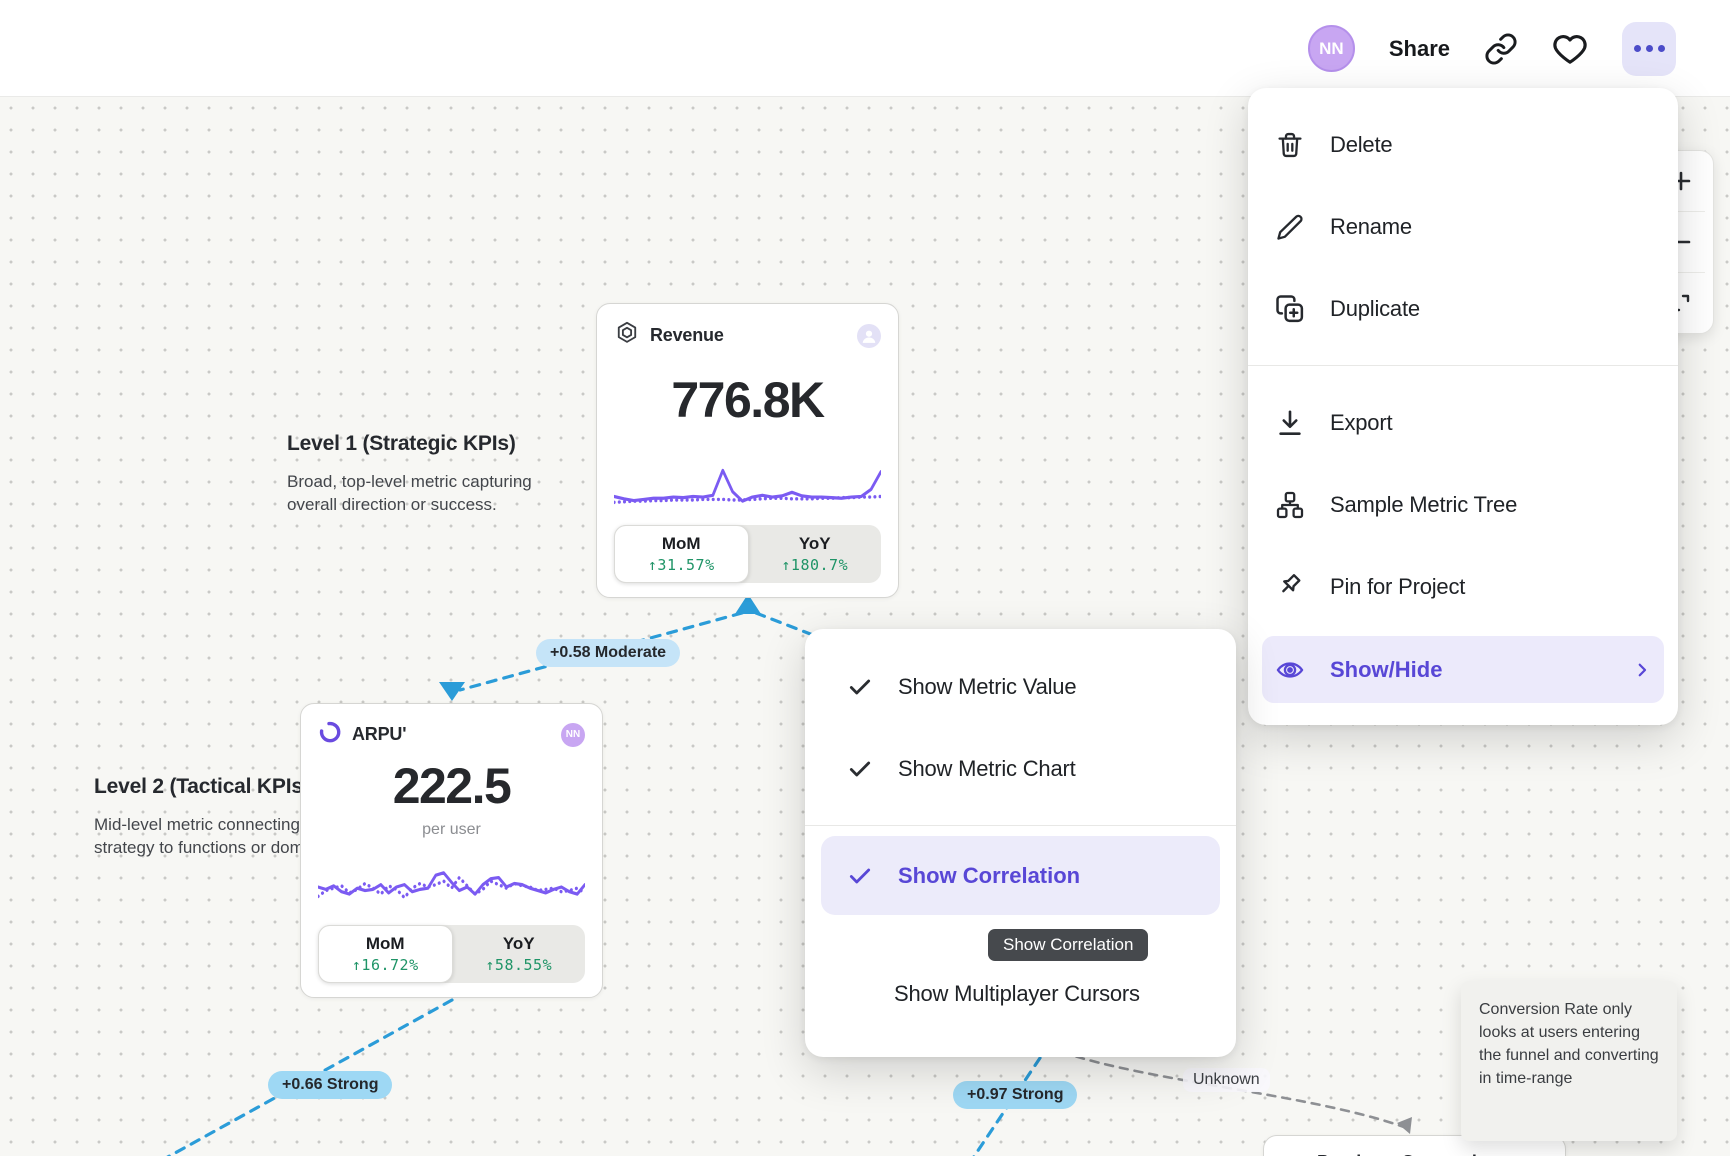  Describe the element at coordinates (1331, 48) in the screenshot. I see `user-avatar: NN` at that location.